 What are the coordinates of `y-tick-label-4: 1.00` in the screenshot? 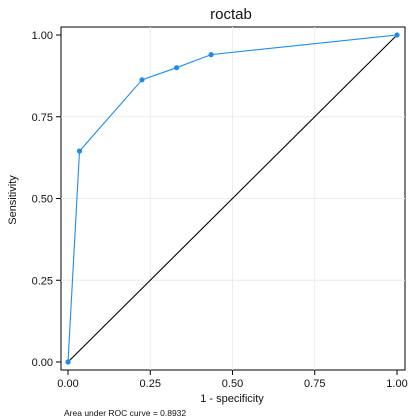 It's located at (42, 36).